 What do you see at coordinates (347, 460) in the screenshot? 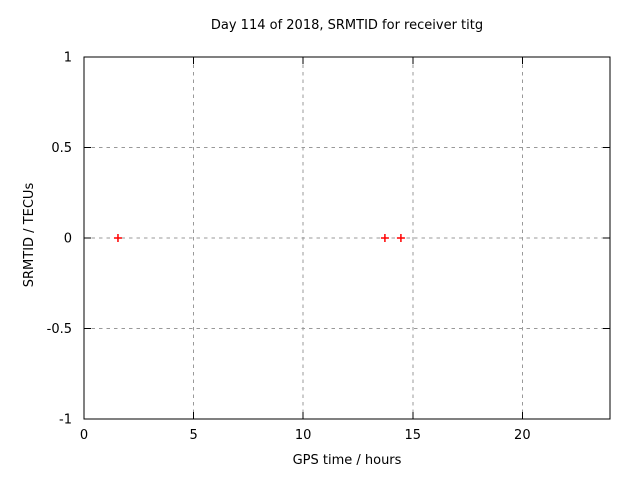
I see `x-axis-label: GPS time / hours` at bounding box center [347, 460].